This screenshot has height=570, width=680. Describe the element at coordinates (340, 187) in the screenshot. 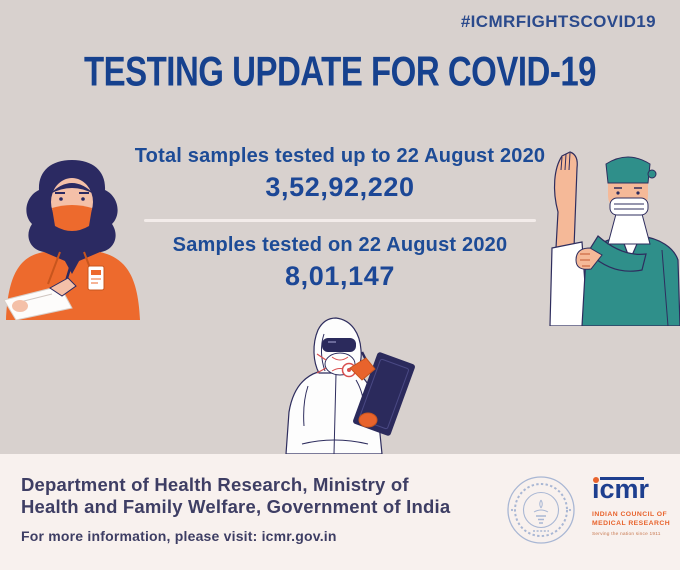

I see `total-samples-value: 3,52,92,220` at that location.